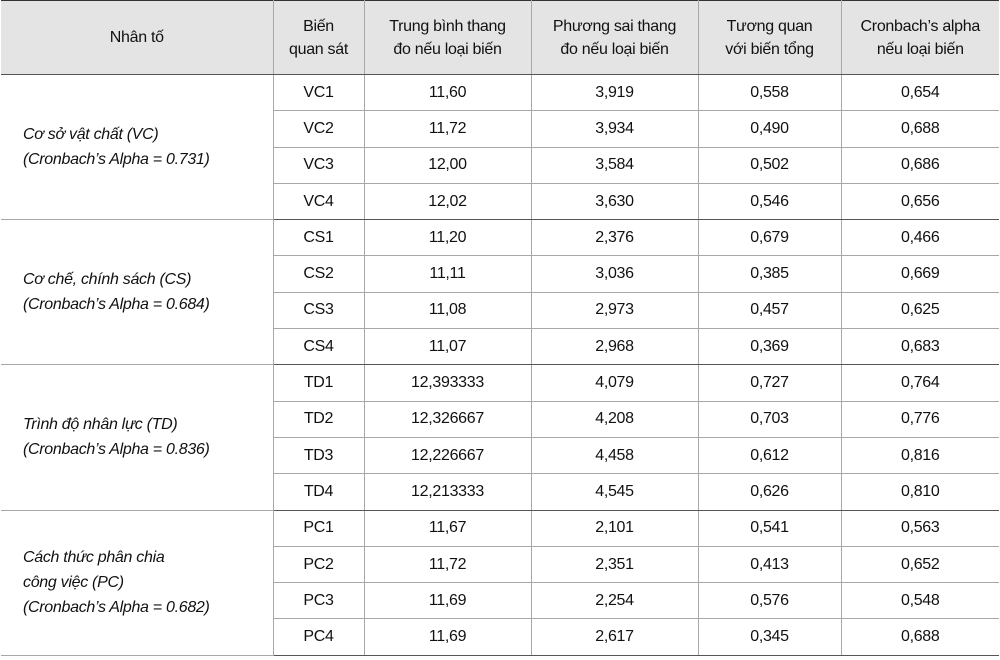 The width and height of the screenshot is (1000, 660). What do you see at coordinates (614, 310) in the screenshot?
I see `table-cell: 2,973` at bounding box center [614, 310].